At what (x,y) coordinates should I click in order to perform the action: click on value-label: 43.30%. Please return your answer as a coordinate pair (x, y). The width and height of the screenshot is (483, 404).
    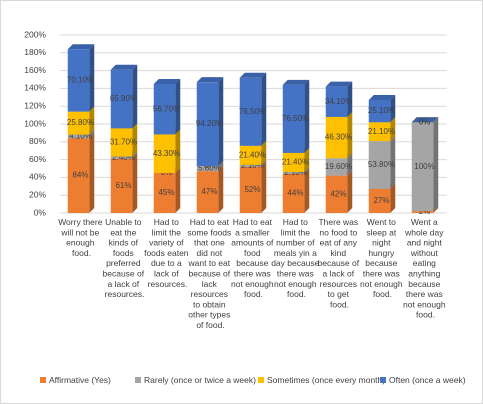
    Looking at the image, I should click on (166, 153).